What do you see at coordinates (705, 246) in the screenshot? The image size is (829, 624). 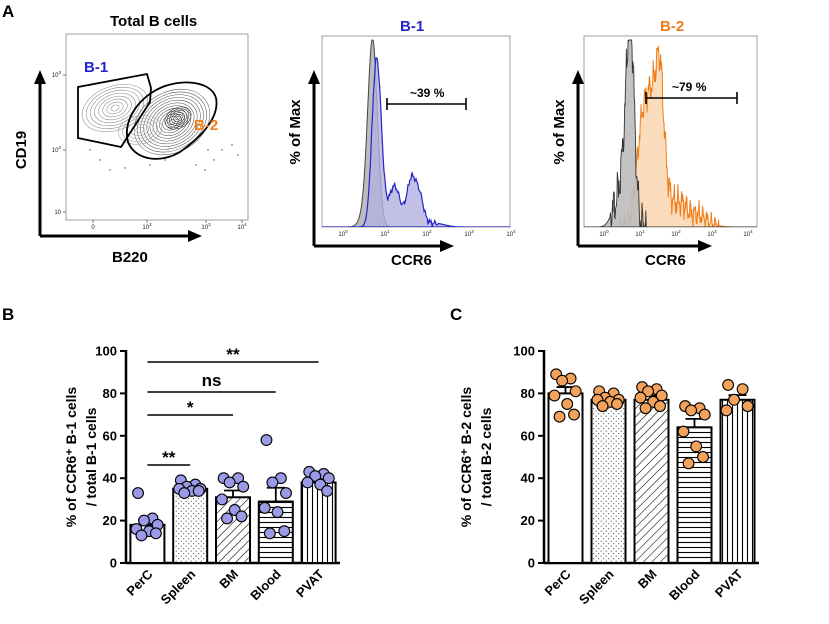 I see `hist-b2-x-arrow-head` at bounding box center [705, 246].